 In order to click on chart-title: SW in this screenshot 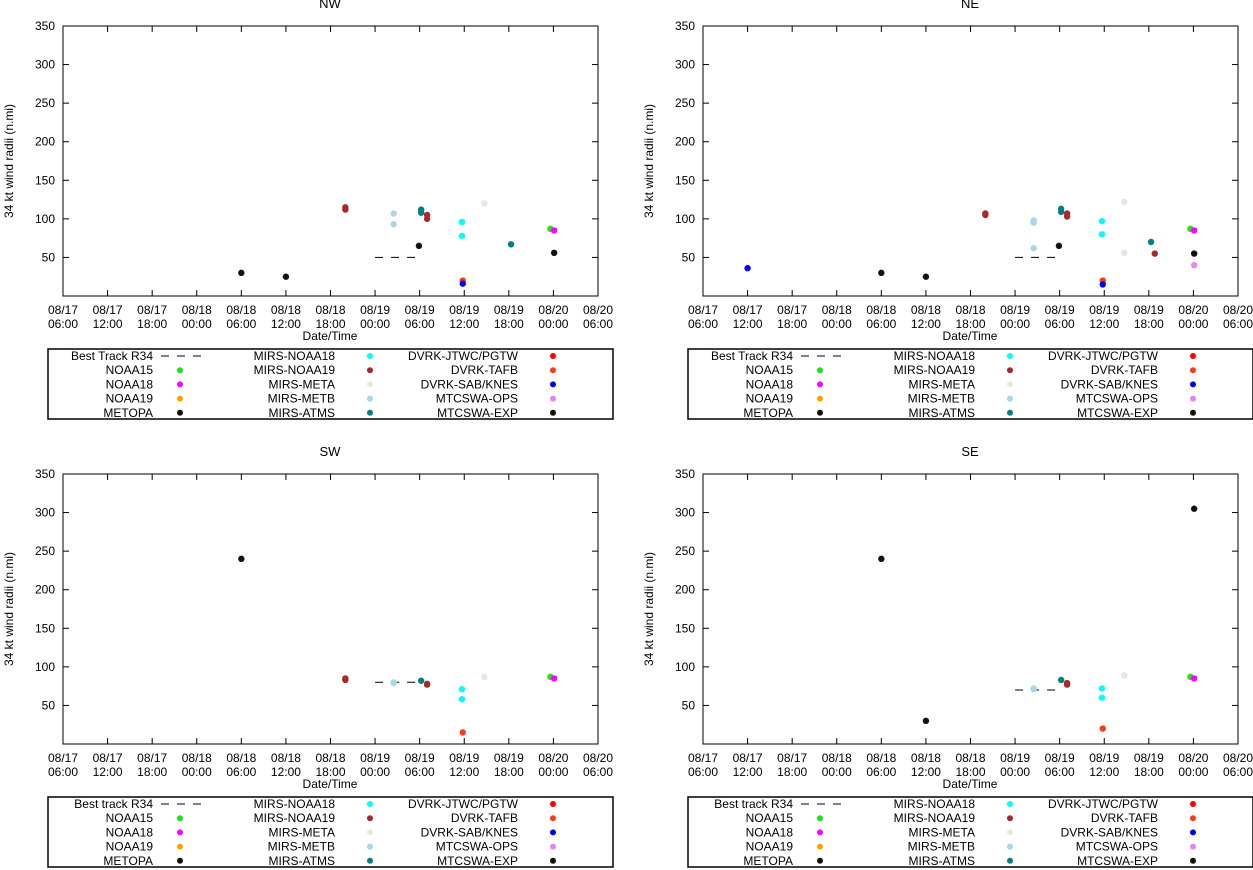, I will do `click(331, 451)`.